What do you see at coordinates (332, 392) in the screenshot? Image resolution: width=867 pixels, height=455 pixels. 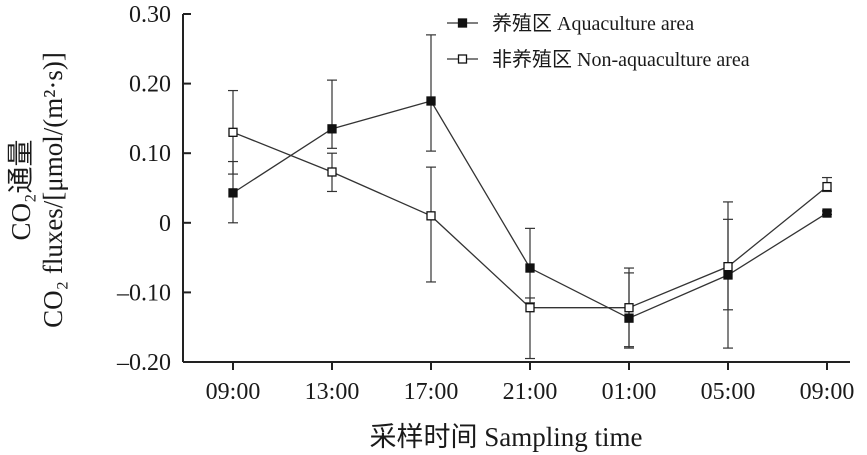 I see `x-tick-label: 13:00` at bounding box center [332, 392].